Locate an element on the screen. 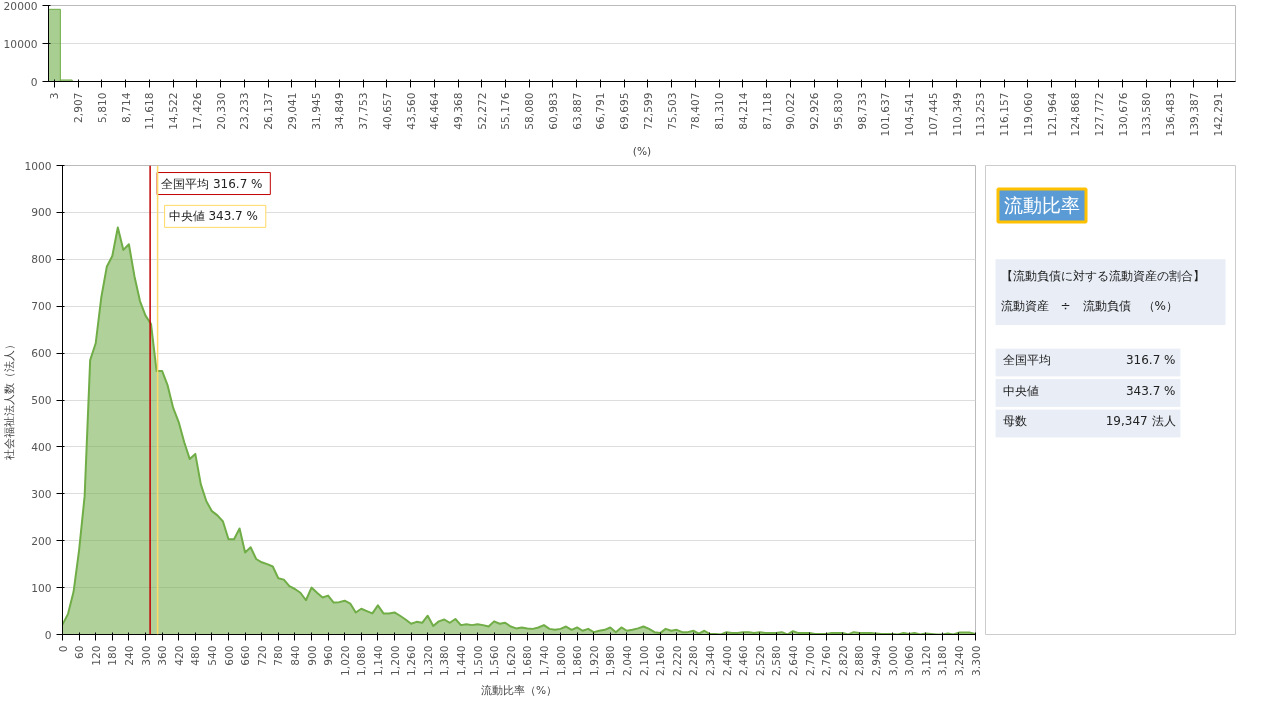 The width and height of the screenshot is (1280, 720). text: 全国平均 is located at coordinates (1027, 360).